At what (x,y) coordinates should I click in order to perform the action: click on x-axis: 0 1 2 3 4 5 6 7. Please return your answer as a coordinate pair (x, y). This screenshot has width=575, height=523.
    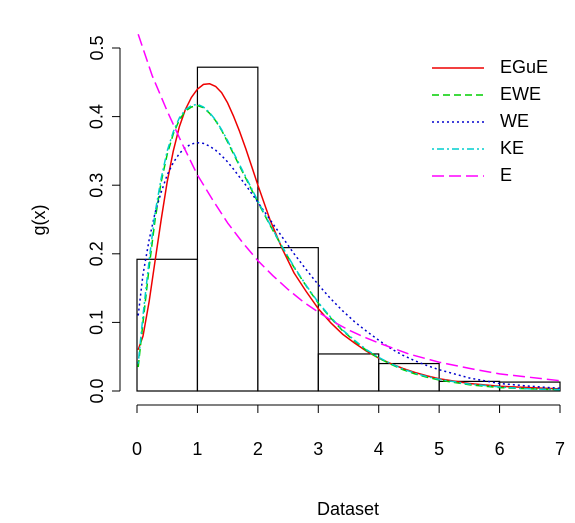
    Looking at the image, I should click on (348, 431).